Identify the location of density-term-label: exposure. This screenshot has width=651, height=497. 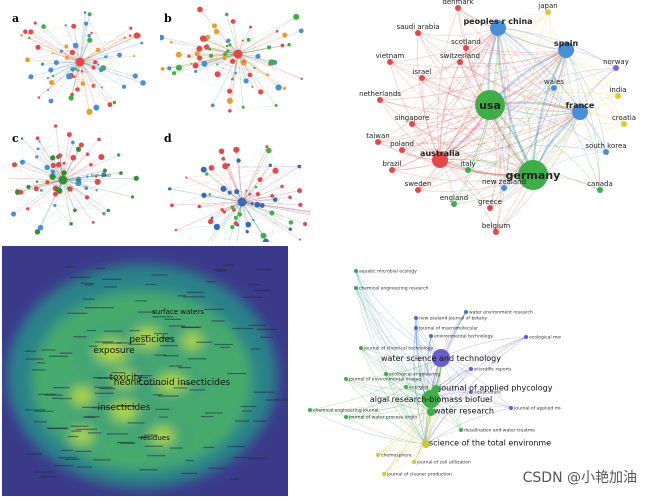
(114, 351).